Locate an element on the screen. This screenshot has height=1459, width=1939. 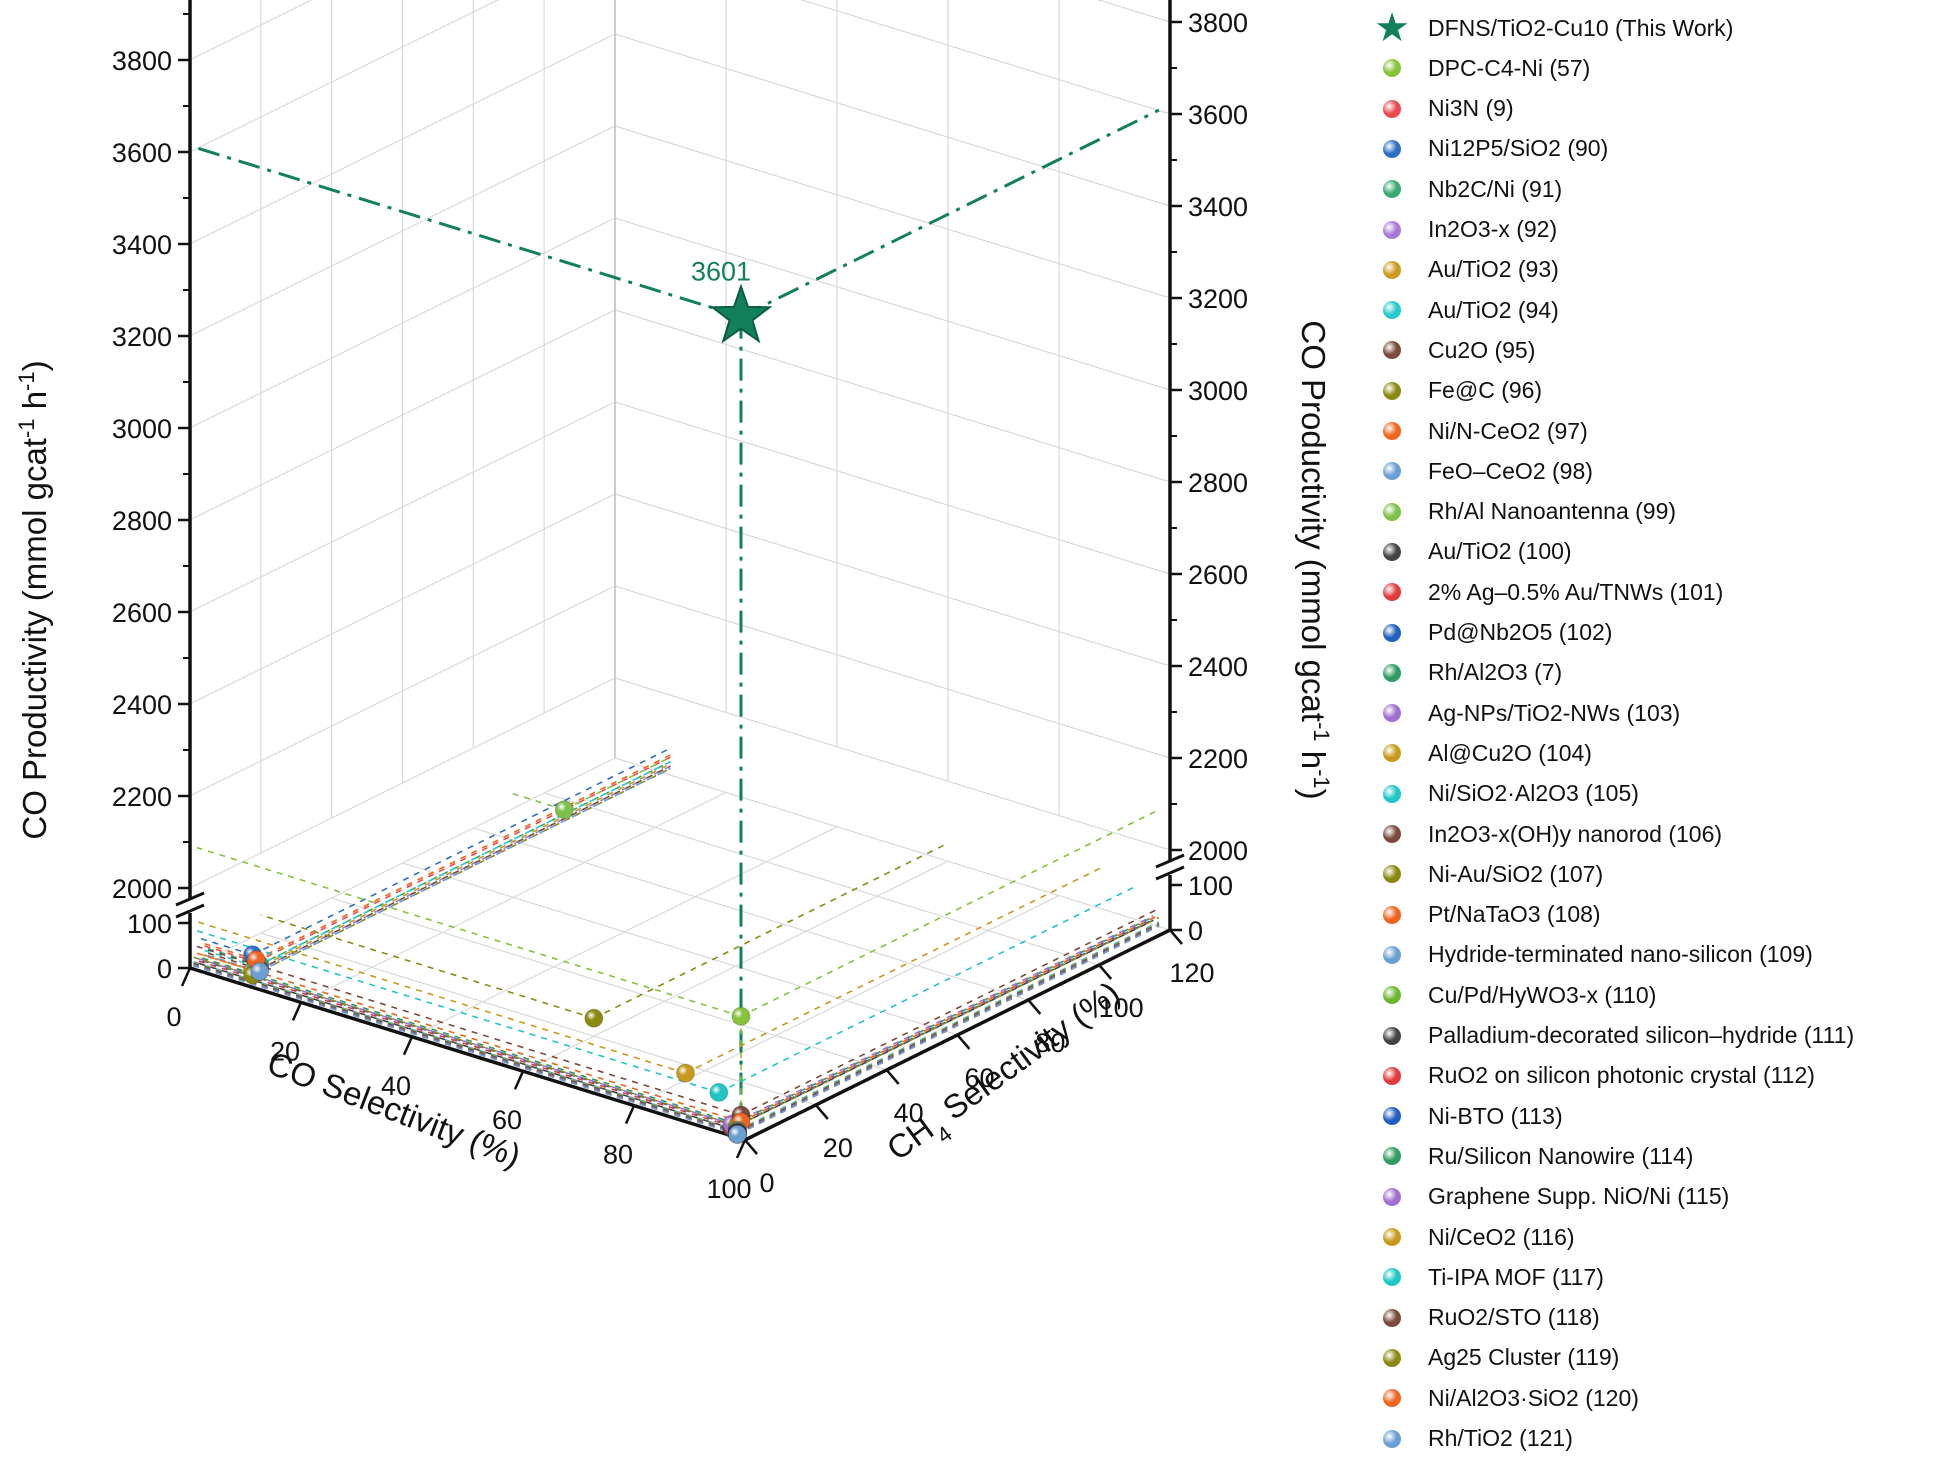
legend-item: Ni-Au/SiO2 (107) is located at coordinates (1486, 874).